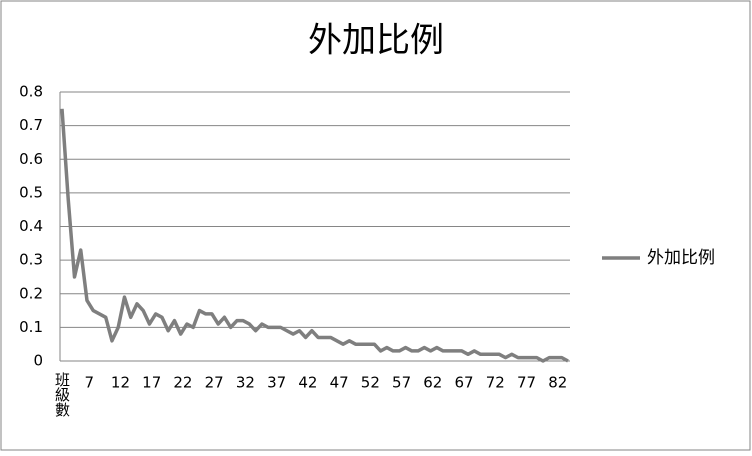  What do you see at coordinates (401, 383) in the screenshot?
I see `x-tick-label: 57` at bounding box center [401, 383].